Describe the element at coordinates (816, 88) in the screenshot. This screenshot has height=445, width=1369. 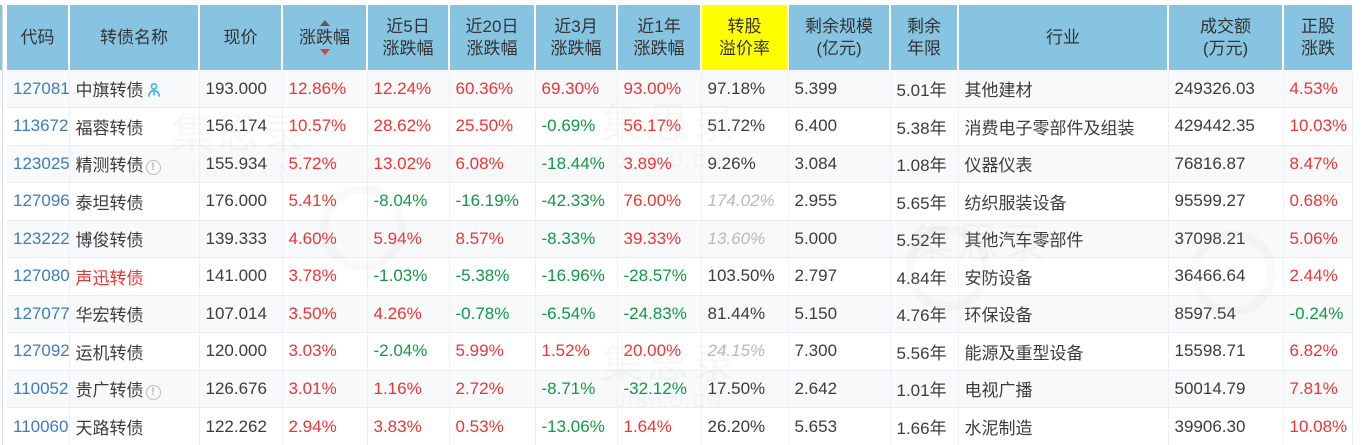
I see `cell-value: 5.399` at that location.